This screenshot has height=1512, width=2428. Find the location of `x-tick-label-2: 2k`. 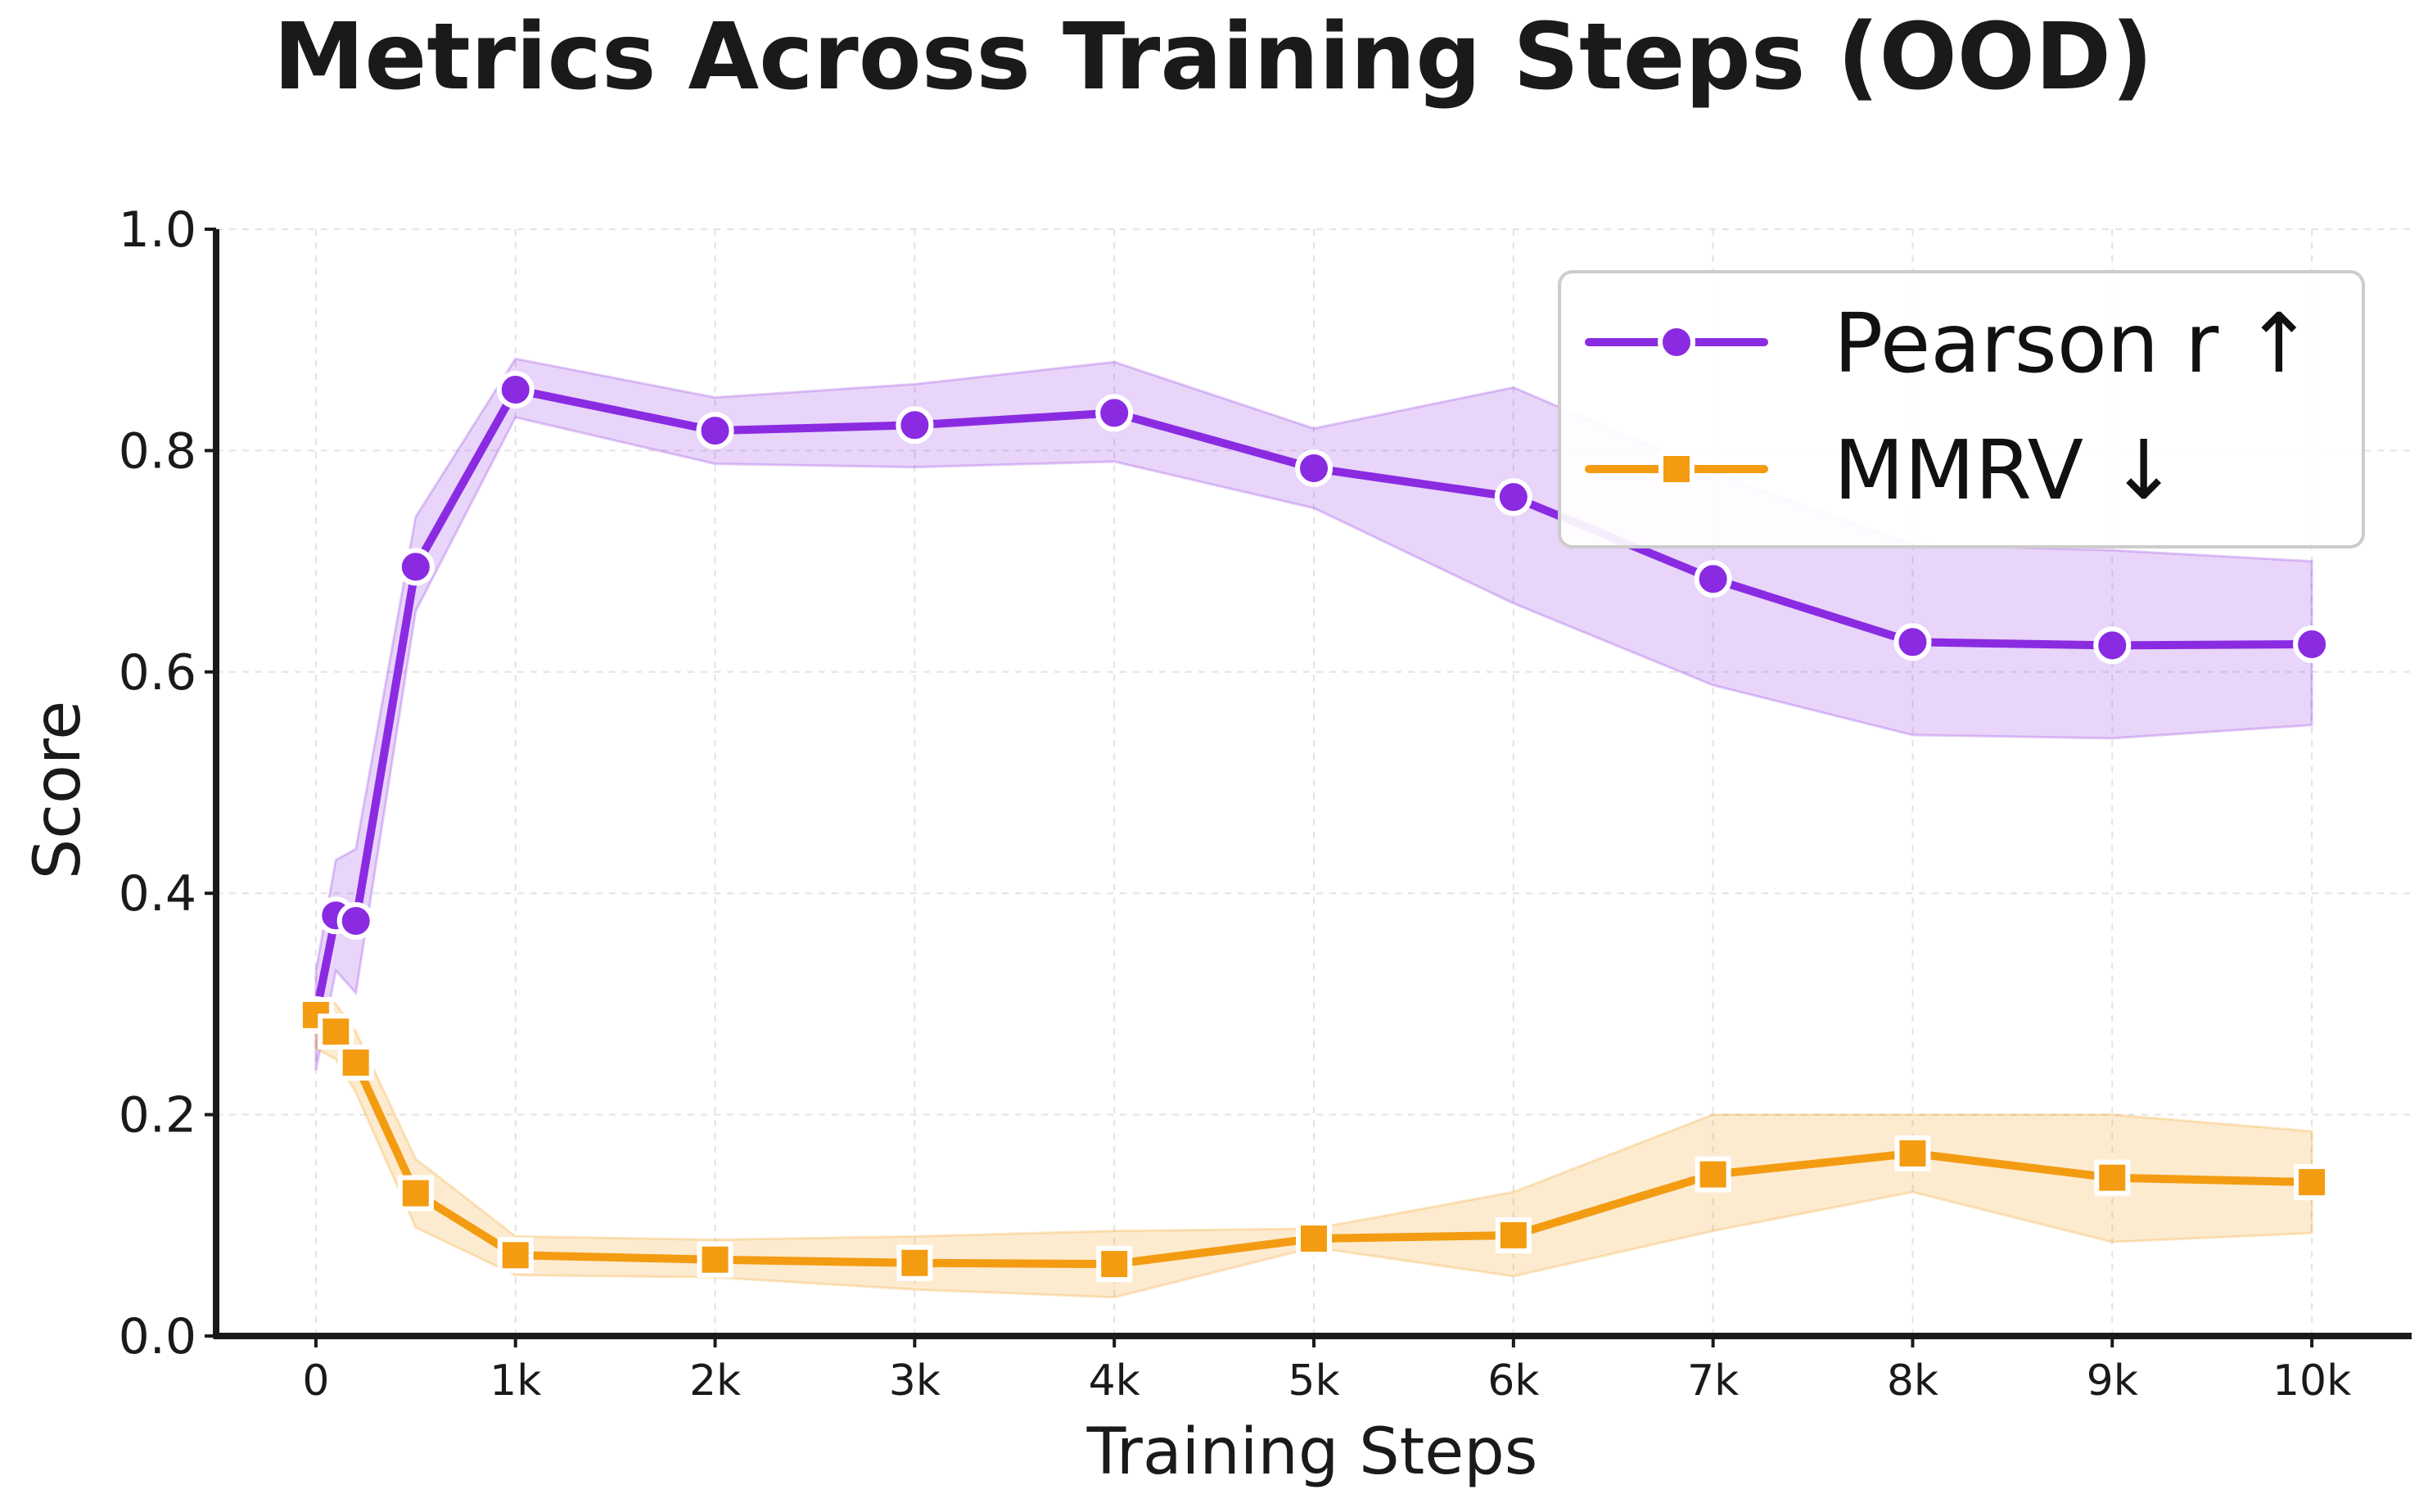

x-tick-label-2: 2k is located at coordinates (715, 1381).